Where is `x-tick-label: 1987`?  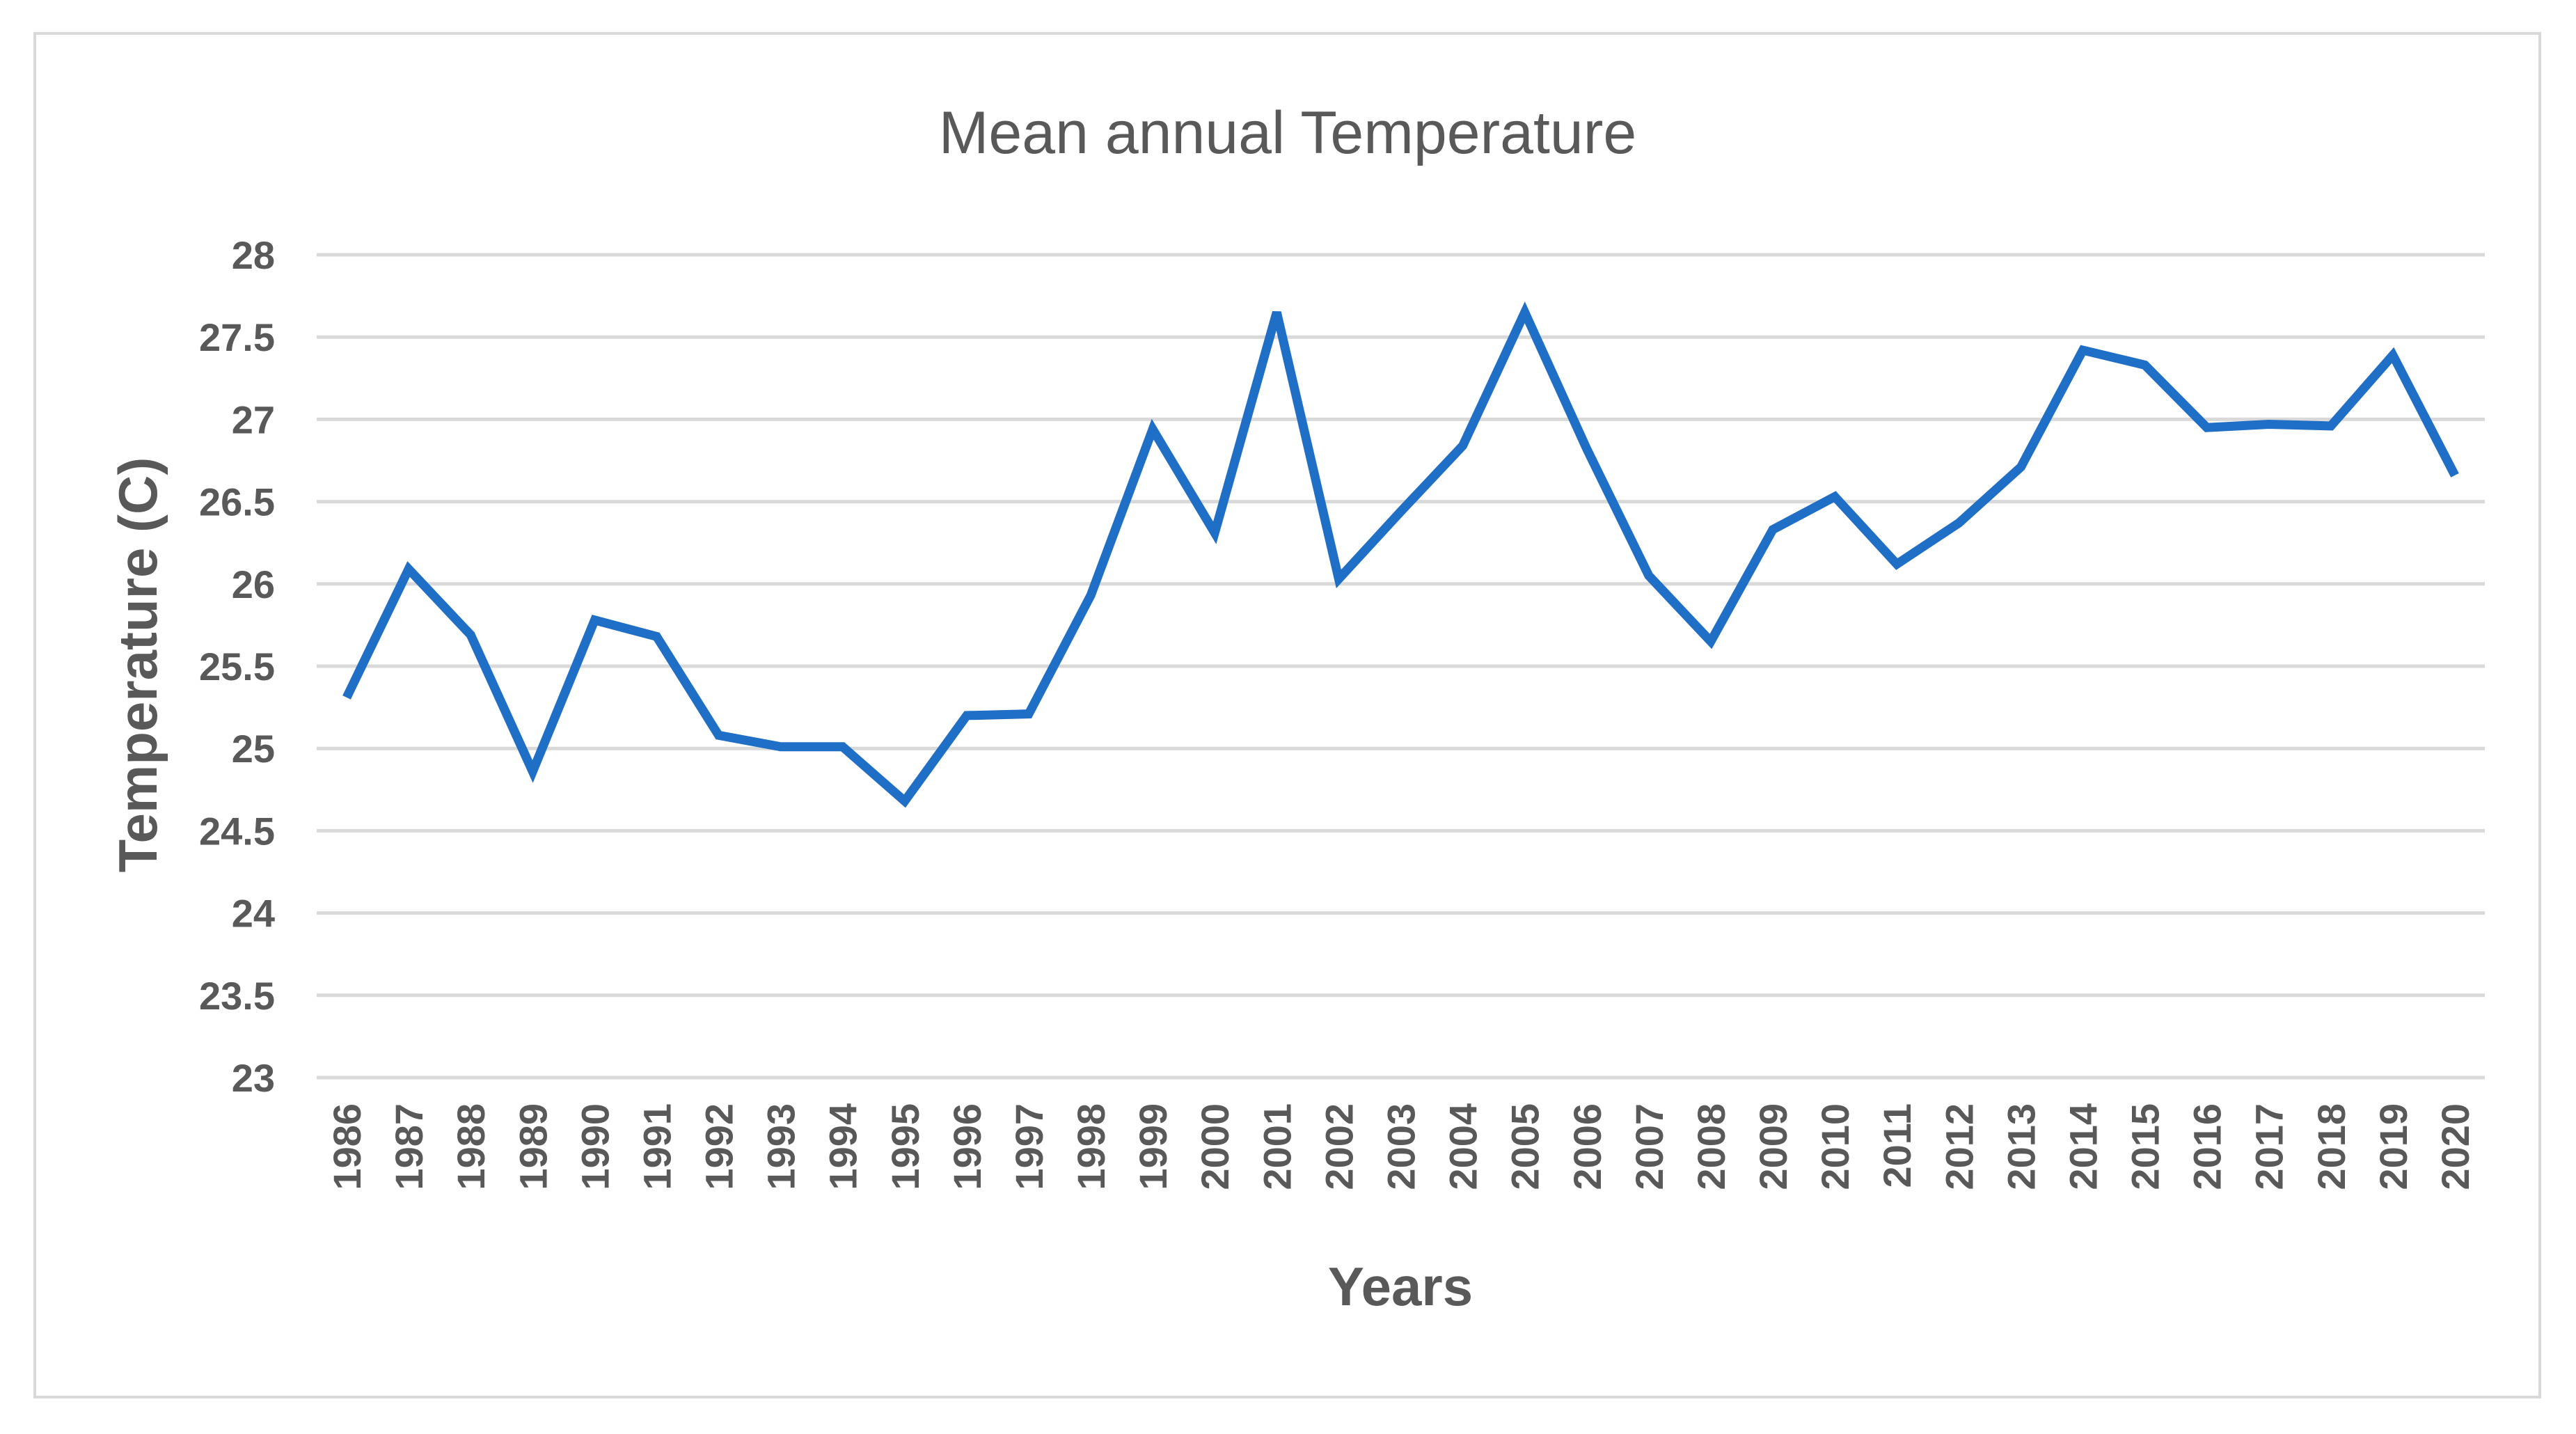 x-tick-label: 1987 is located at coordinates (409, 1147).